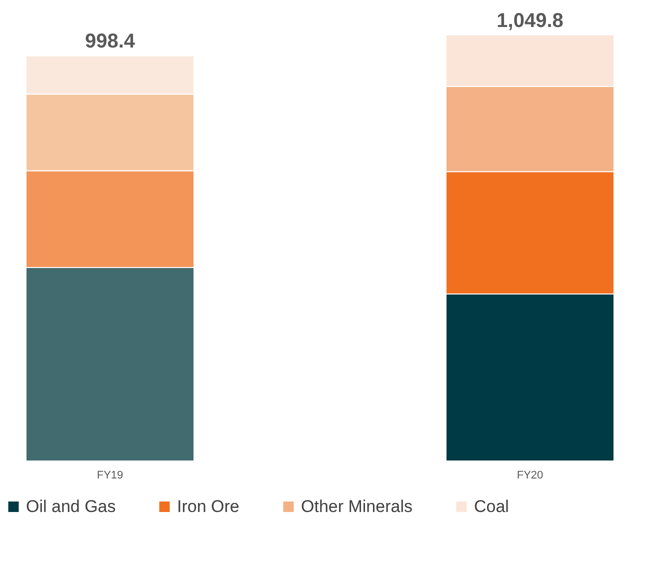 Image resolution: width=654 pixels, height=561 pixels. Describe the element at coordinates (110, 41) in the screenshot. I see `annotation: 998.4` at that location.